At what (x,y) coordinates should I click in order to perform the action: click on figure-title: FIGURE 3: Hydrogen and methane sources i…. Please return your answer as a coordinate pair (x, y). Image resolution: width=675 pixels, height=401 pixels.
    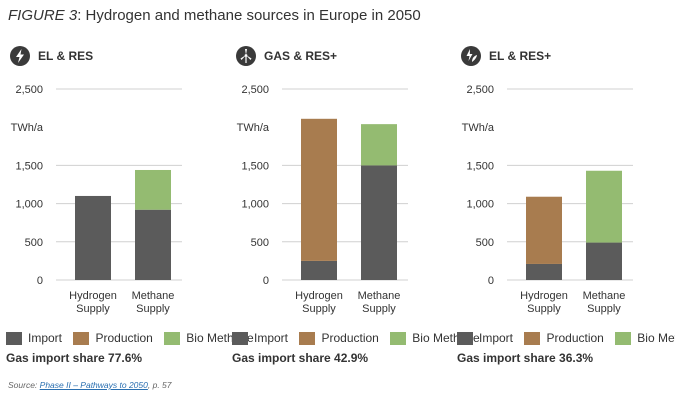
    Looking at the image, I should click on (214, 15).